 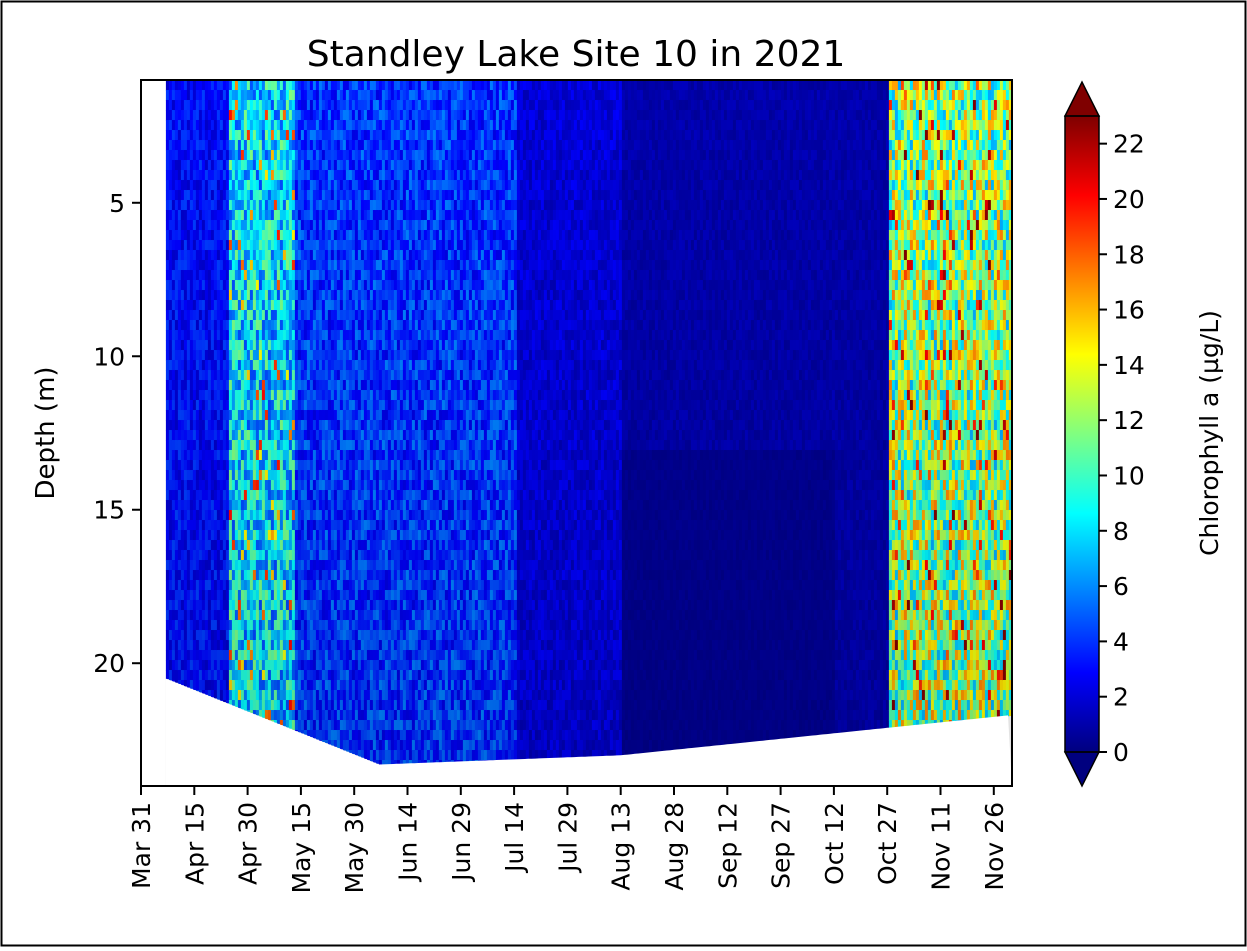 I want to click on chart-title: Standley Lake Site 10 in 2021, so click(x=576, y=54).